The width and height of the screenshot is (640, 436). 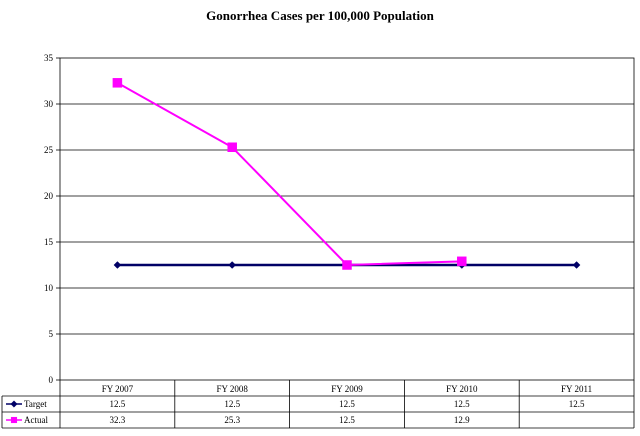 What do you see at coordinates (462, 420) in the screenshot?
I see `table-value: 12.9` at bounding box center [462, 420].